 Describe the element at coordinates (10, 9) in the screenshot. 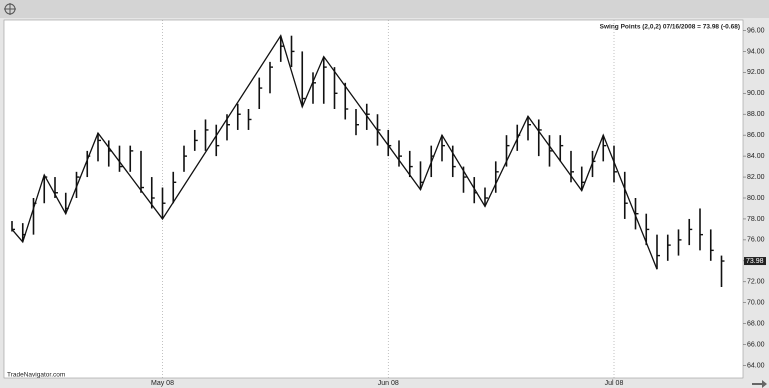

I see `toolbar-icon` at that location.